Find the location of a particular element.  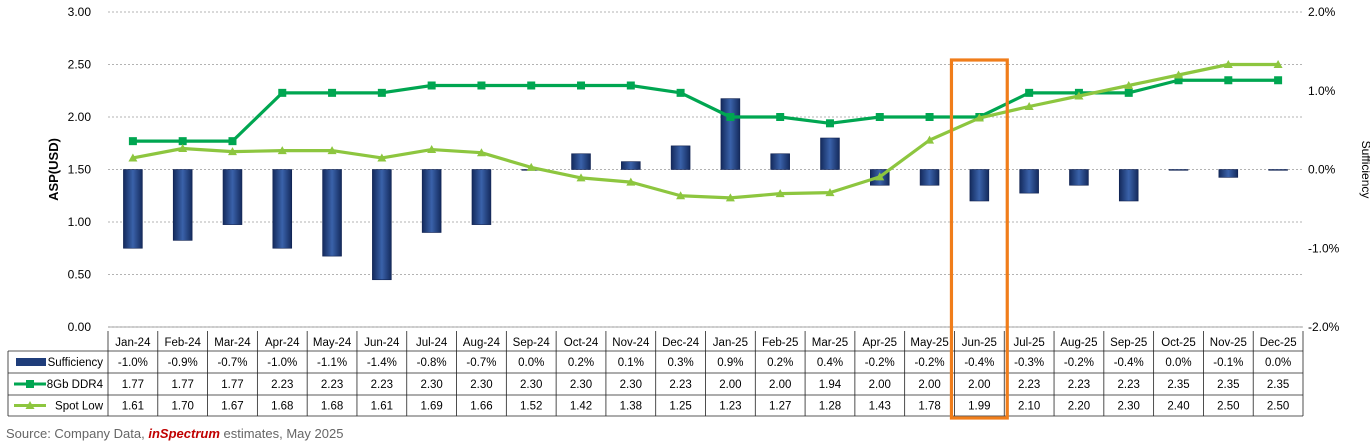

table-cell: 1.78 is located at coordinates (929, 407).